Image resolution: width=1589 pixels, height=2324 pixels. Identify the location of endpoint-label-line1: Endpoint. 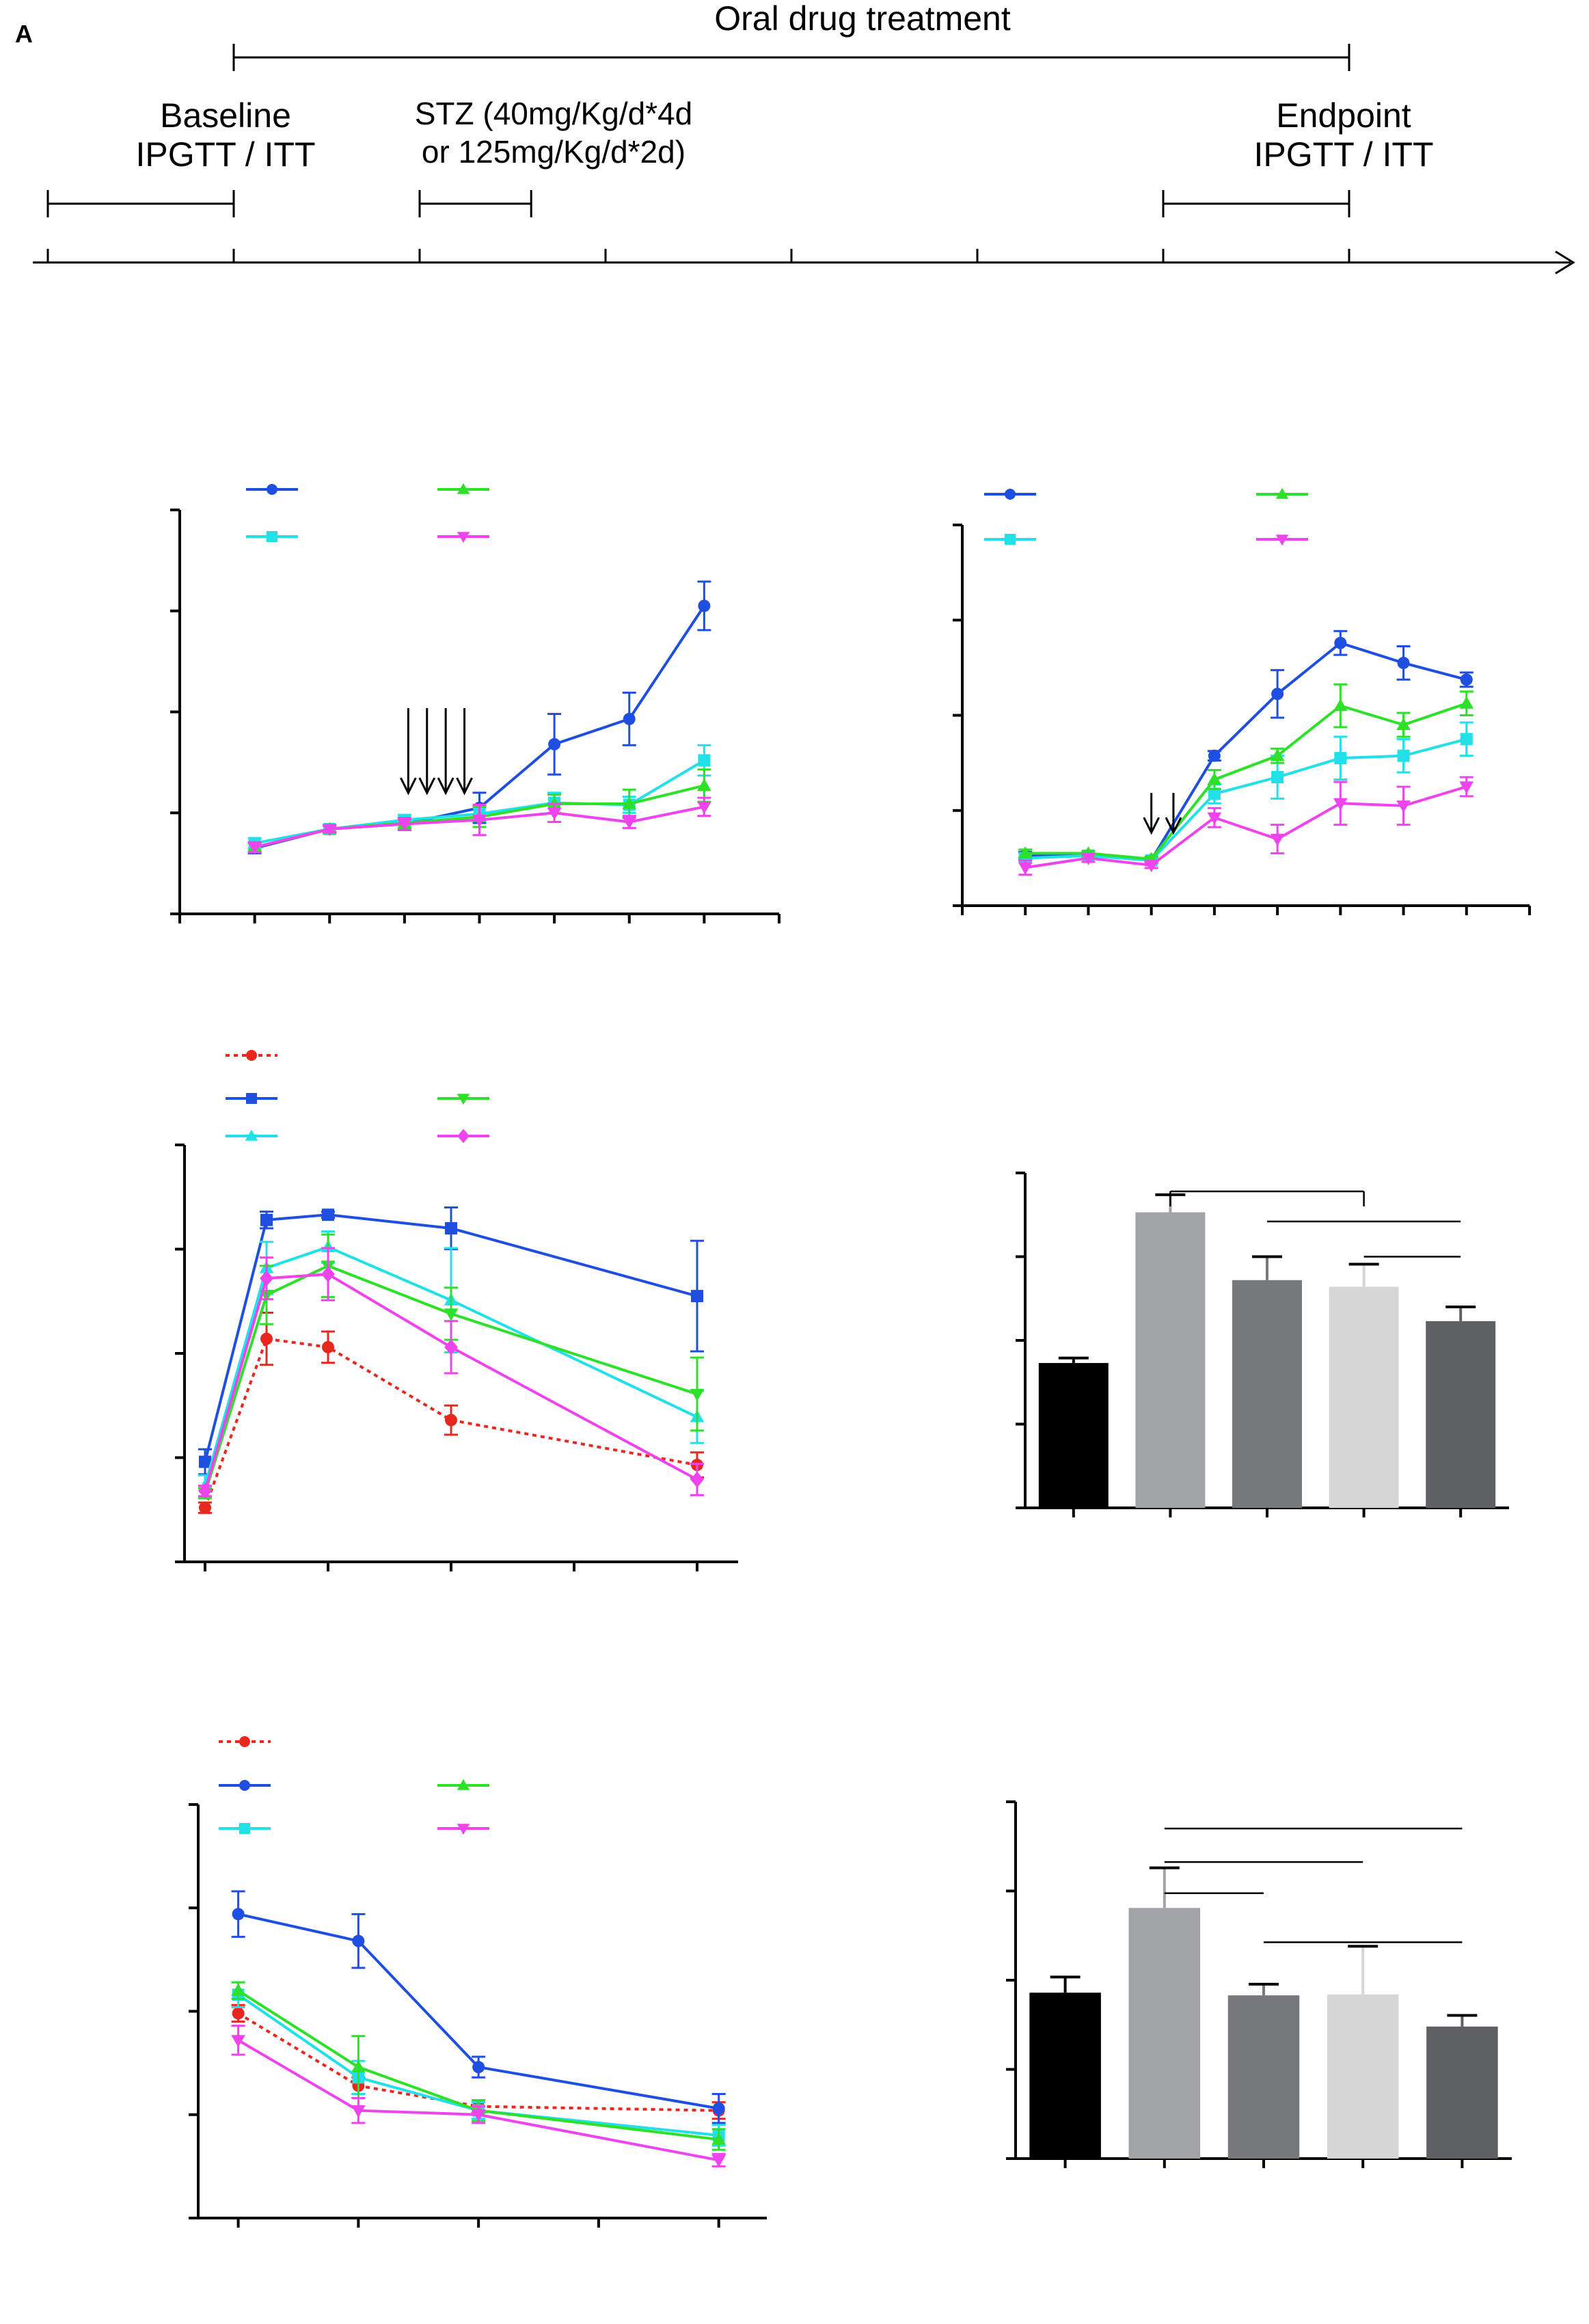
(1343, 115).